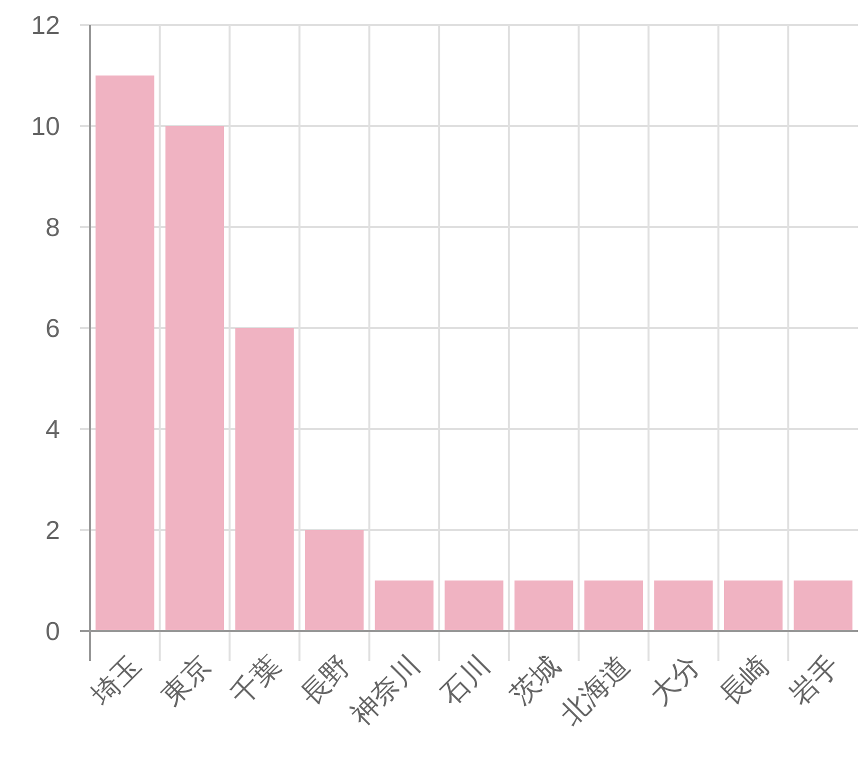  Describe the element at coordinates (186, 680) in the screenshot. I see `x-tick-label: 東京` at that location.